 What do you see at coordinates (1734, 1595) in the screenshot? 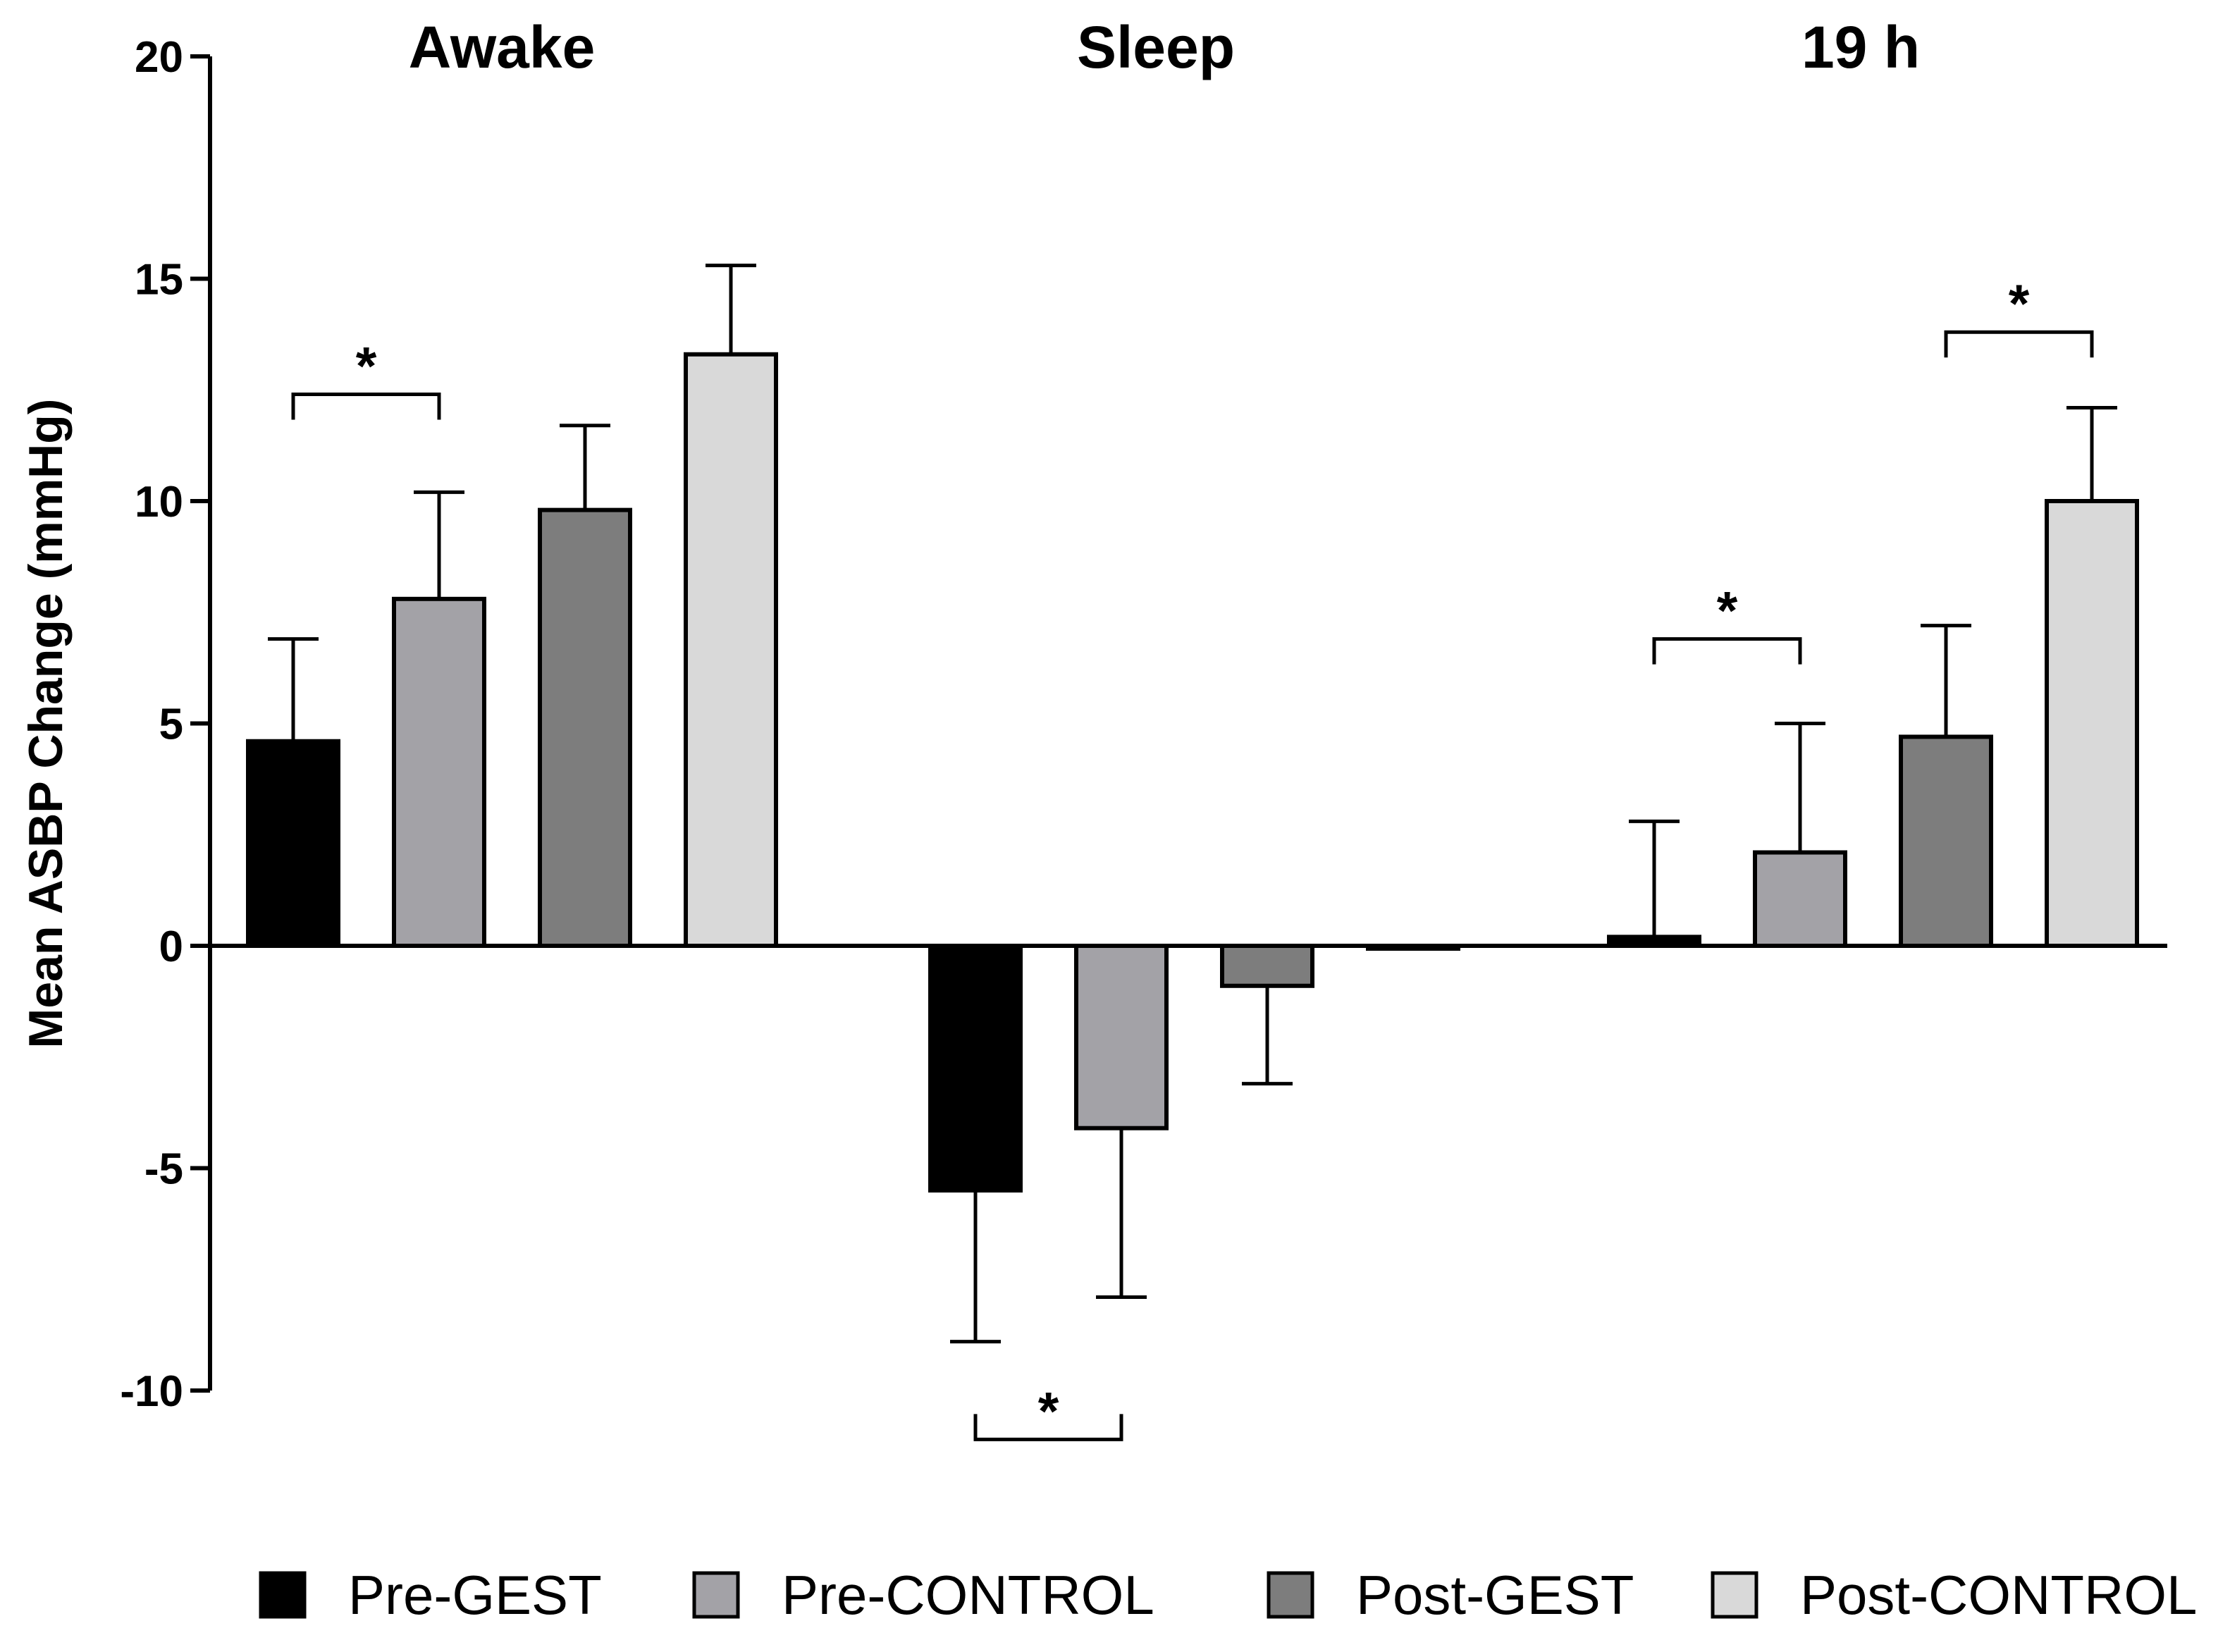
I see `legend-swatch-post-control` at bounding box center [1734, 1595].